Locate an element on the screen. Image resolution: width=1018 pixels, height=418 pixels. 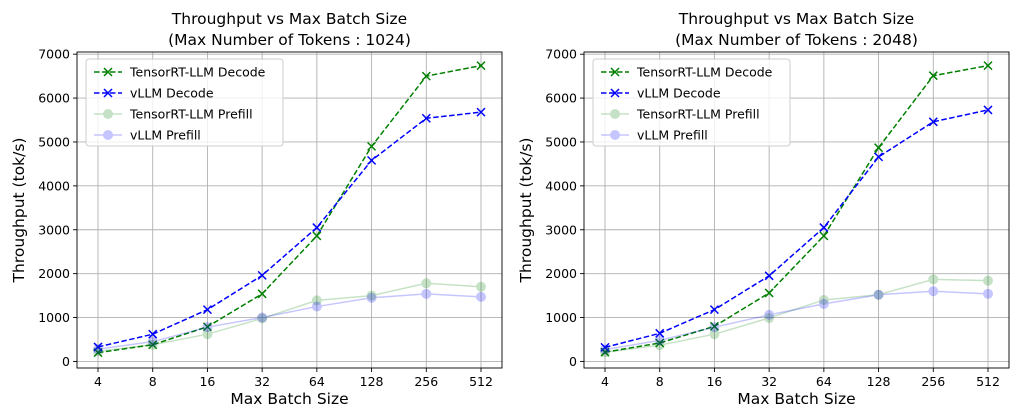
series-vllm-prefill is located at coordinates (289, 321).